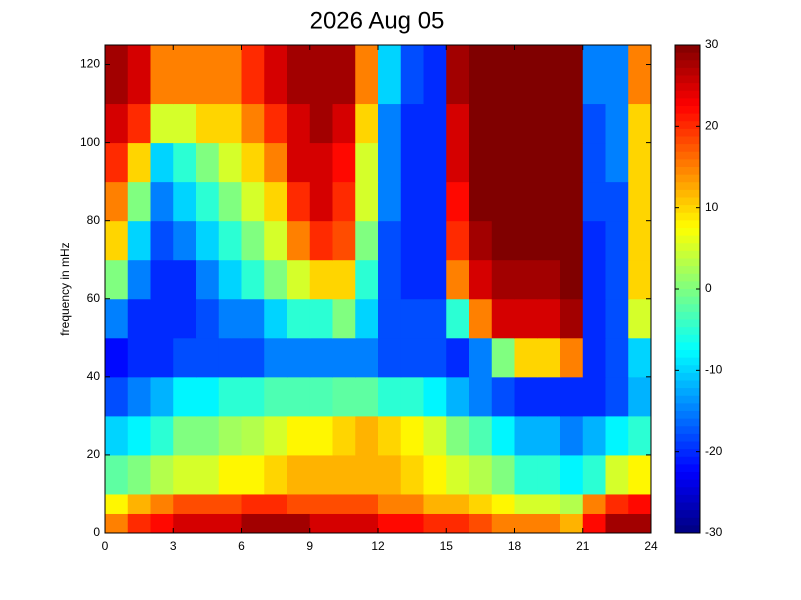 The width and height of the screenshot is (801, 600). I want to click on colorbar-tick-label: 20, so click(712, 126).